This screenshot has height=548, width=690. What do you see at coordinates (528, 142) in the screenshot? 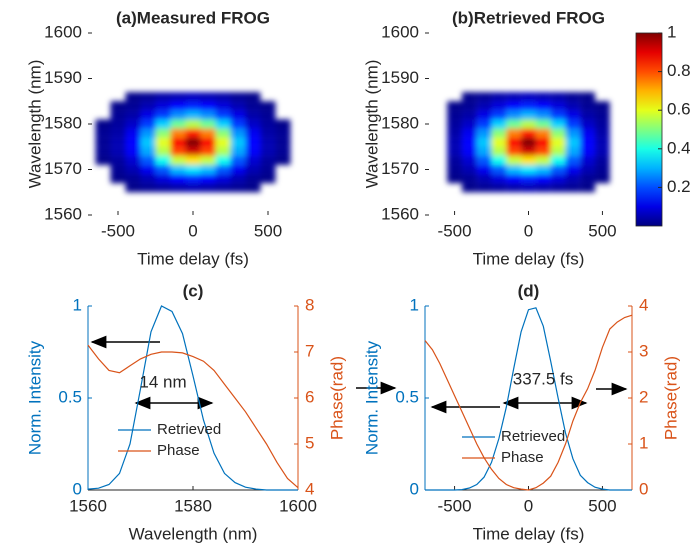
I see `heatmap` at bounding box center [528, 142].